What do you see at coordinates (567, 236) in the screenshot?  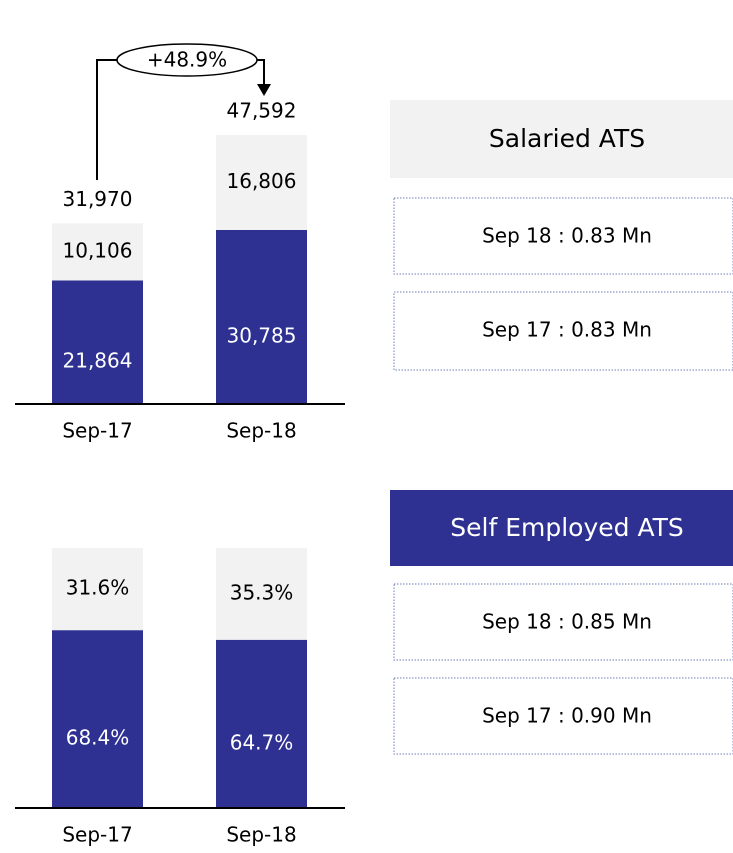 I see `panel-item: Sep 18 : 0.83 Mn` at bounding box center [567, 236].